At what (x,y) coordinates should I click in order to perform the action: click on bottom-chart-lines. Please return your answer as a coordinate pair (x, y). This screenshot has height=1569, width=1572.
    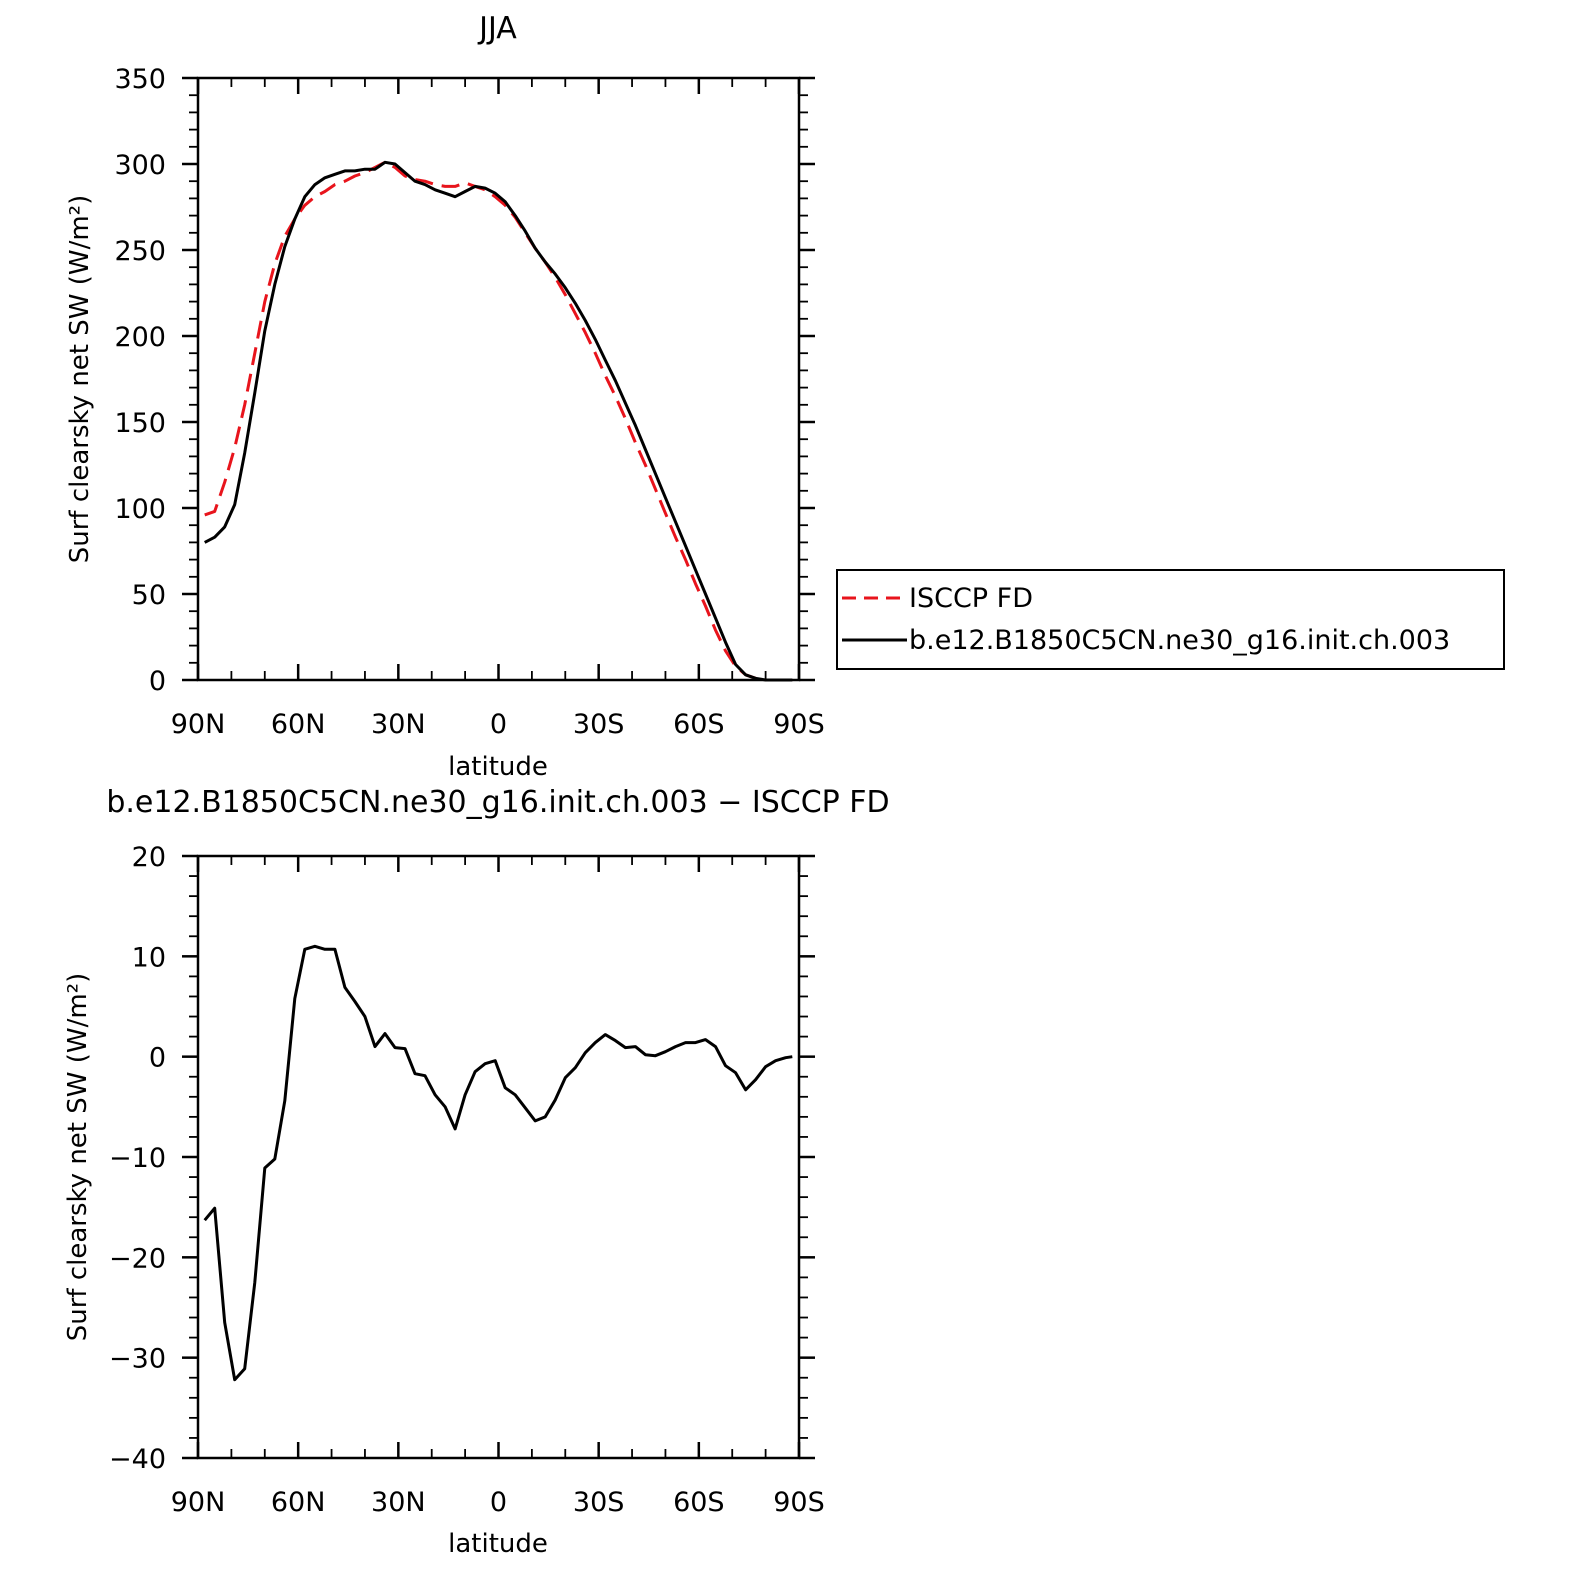
    Looking at the image, I should click on (498, 1163).